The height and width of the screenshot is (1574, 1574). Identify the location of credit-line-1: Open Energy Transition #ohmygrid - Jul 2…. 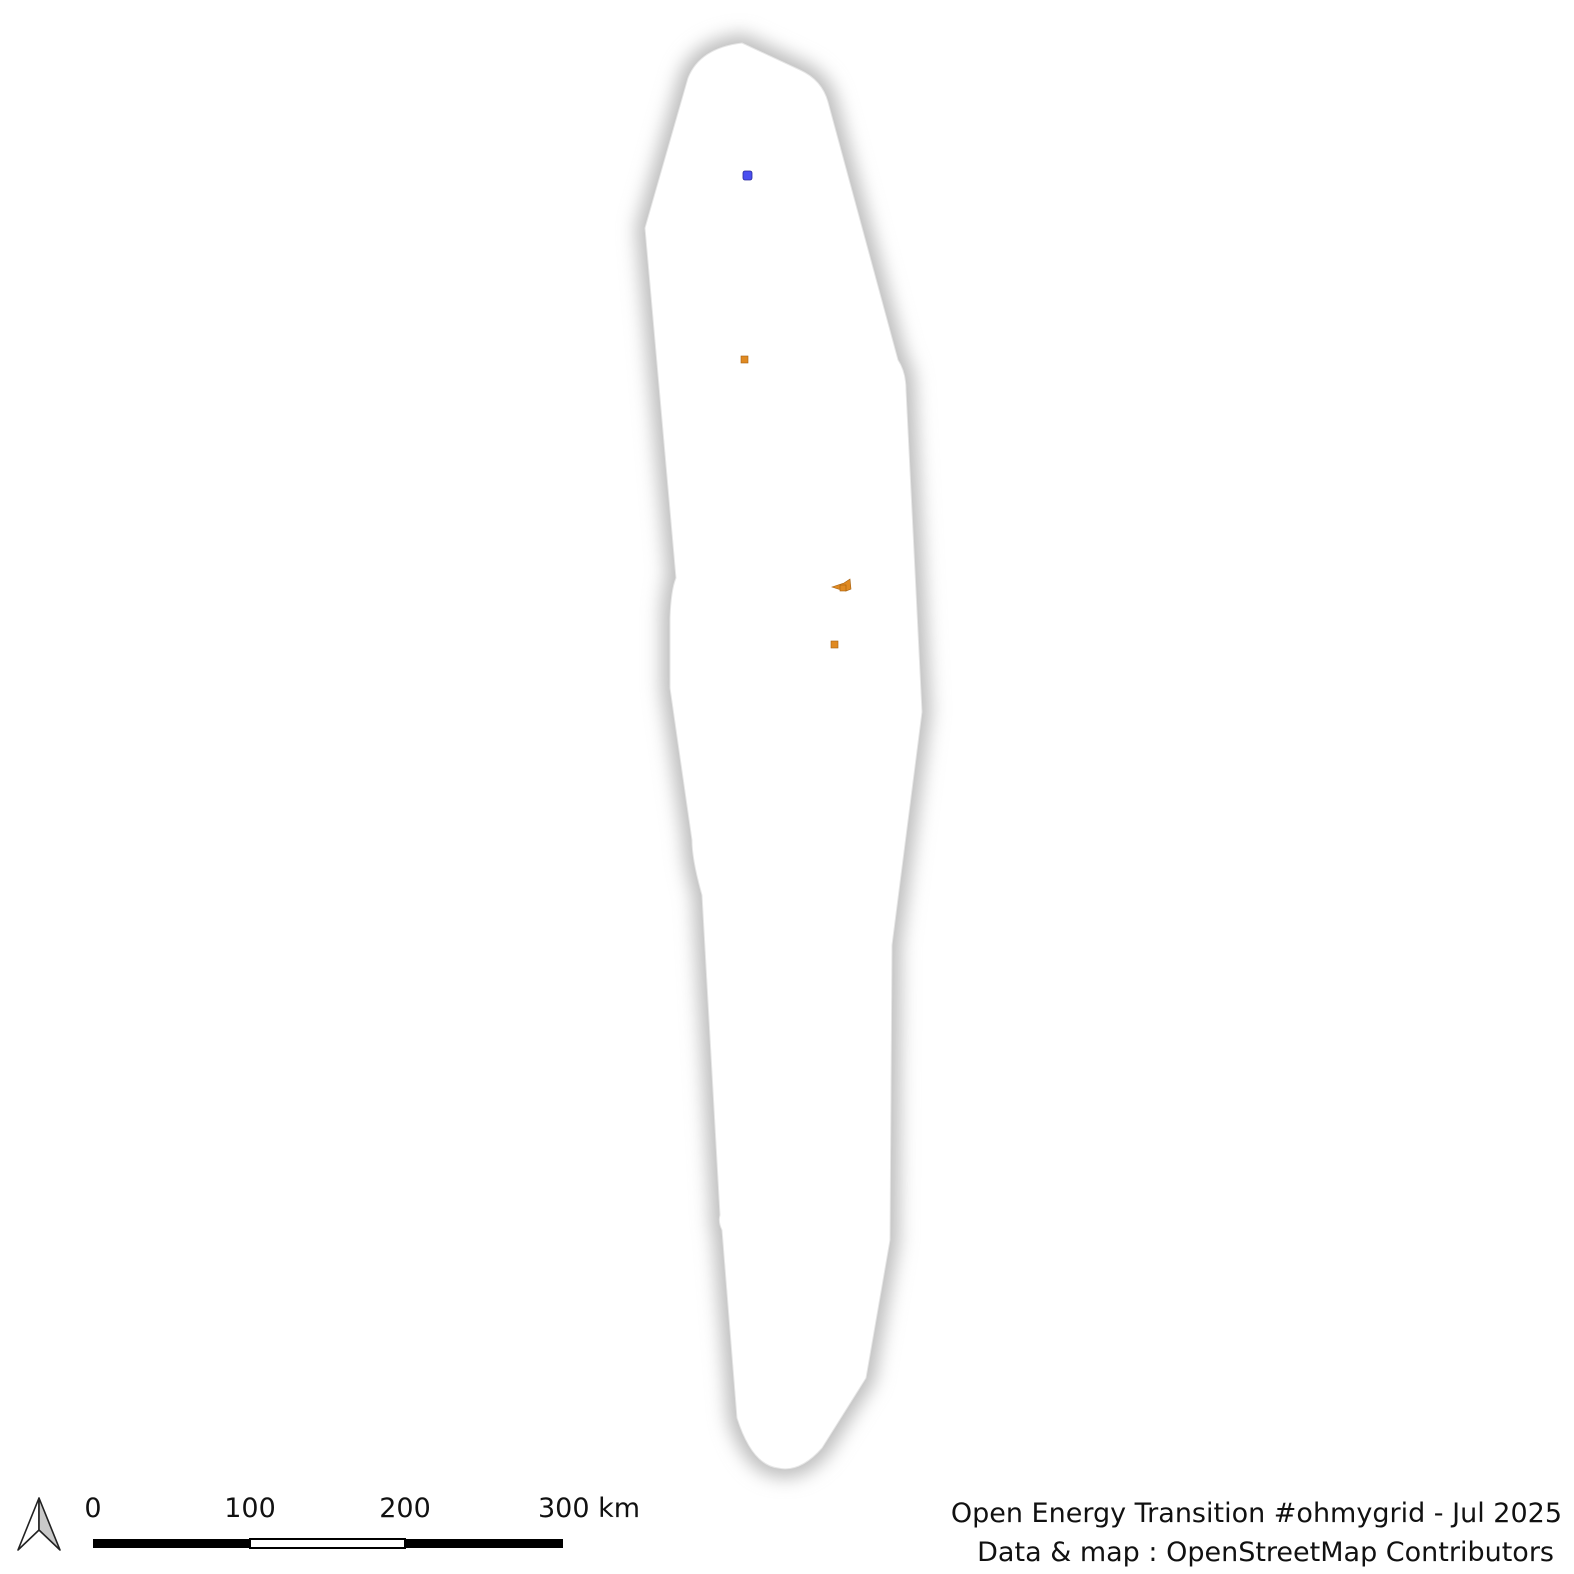
(1256, 1513).